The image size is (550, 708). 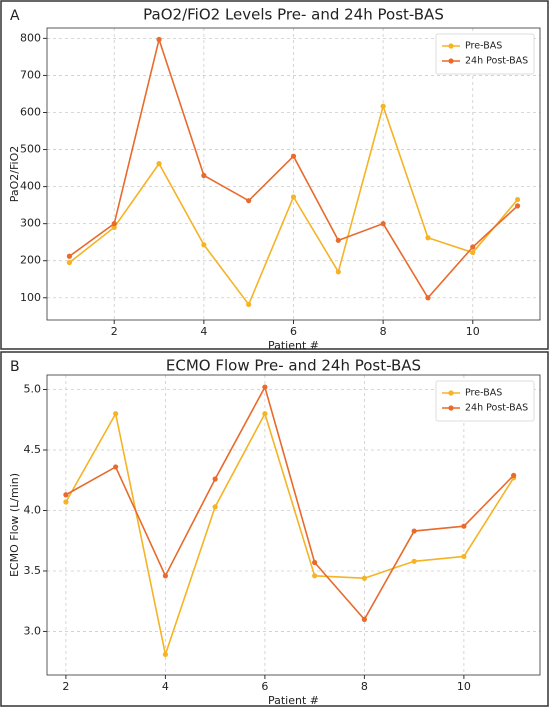 I want to click on y-tick-label: 500, so click(x=30, y=149).